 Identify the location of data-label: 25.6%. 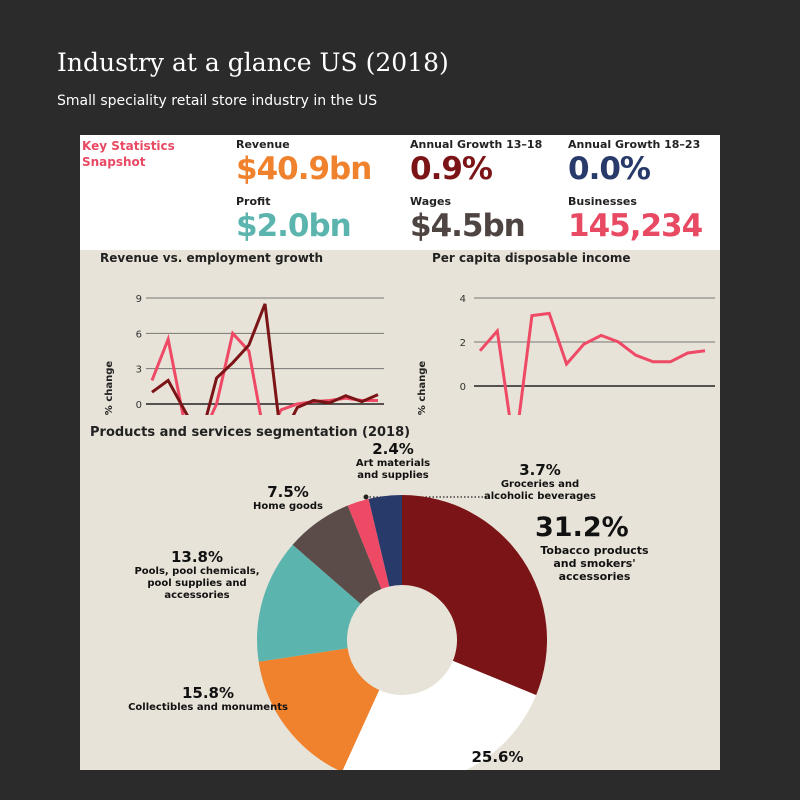
(497, 757).